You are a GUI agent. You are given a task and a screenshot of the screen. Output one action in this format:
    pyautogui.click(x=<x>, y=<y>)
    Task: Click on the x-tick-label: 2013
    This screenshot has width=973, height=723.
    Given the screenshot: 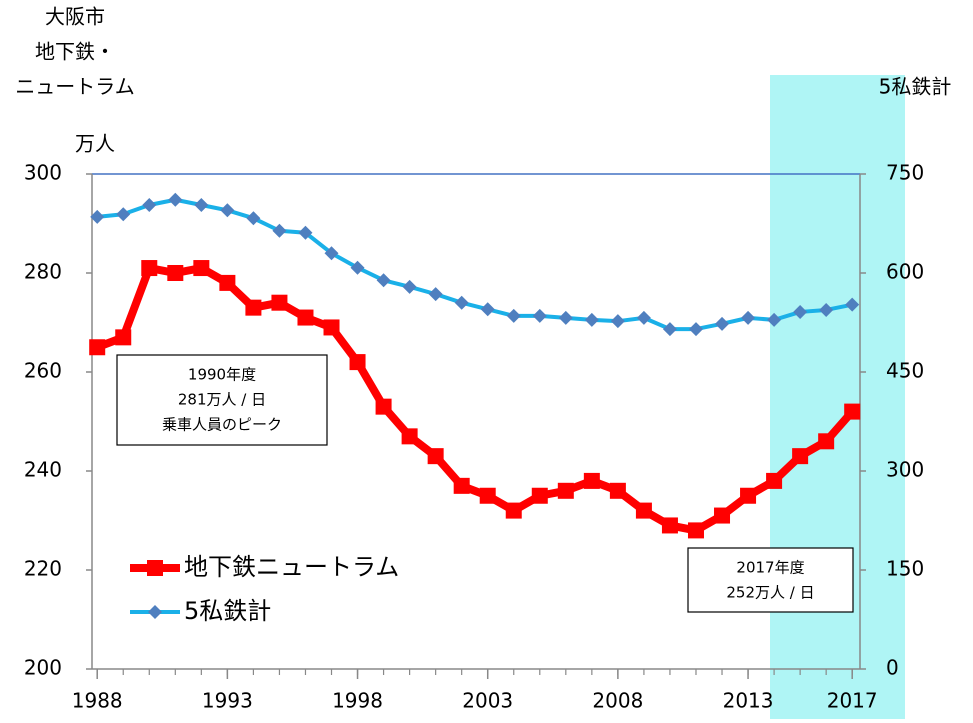 What is the action you would take?
    pyautogui.click(x=748, y=701)
    